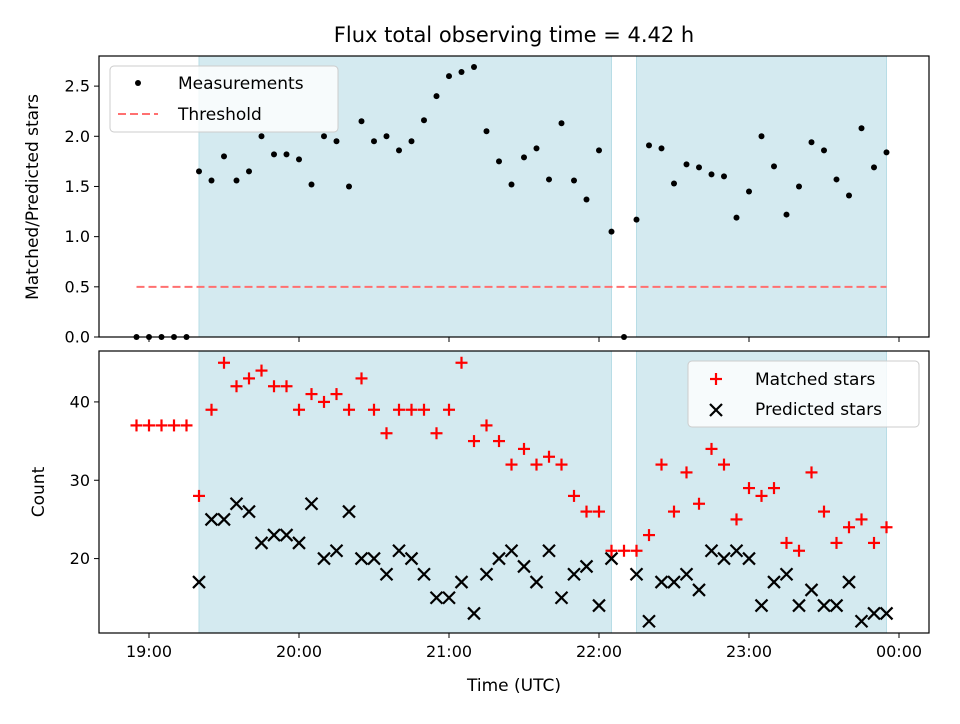  I want to click on legend-measurements-marker, so click(138, 83).